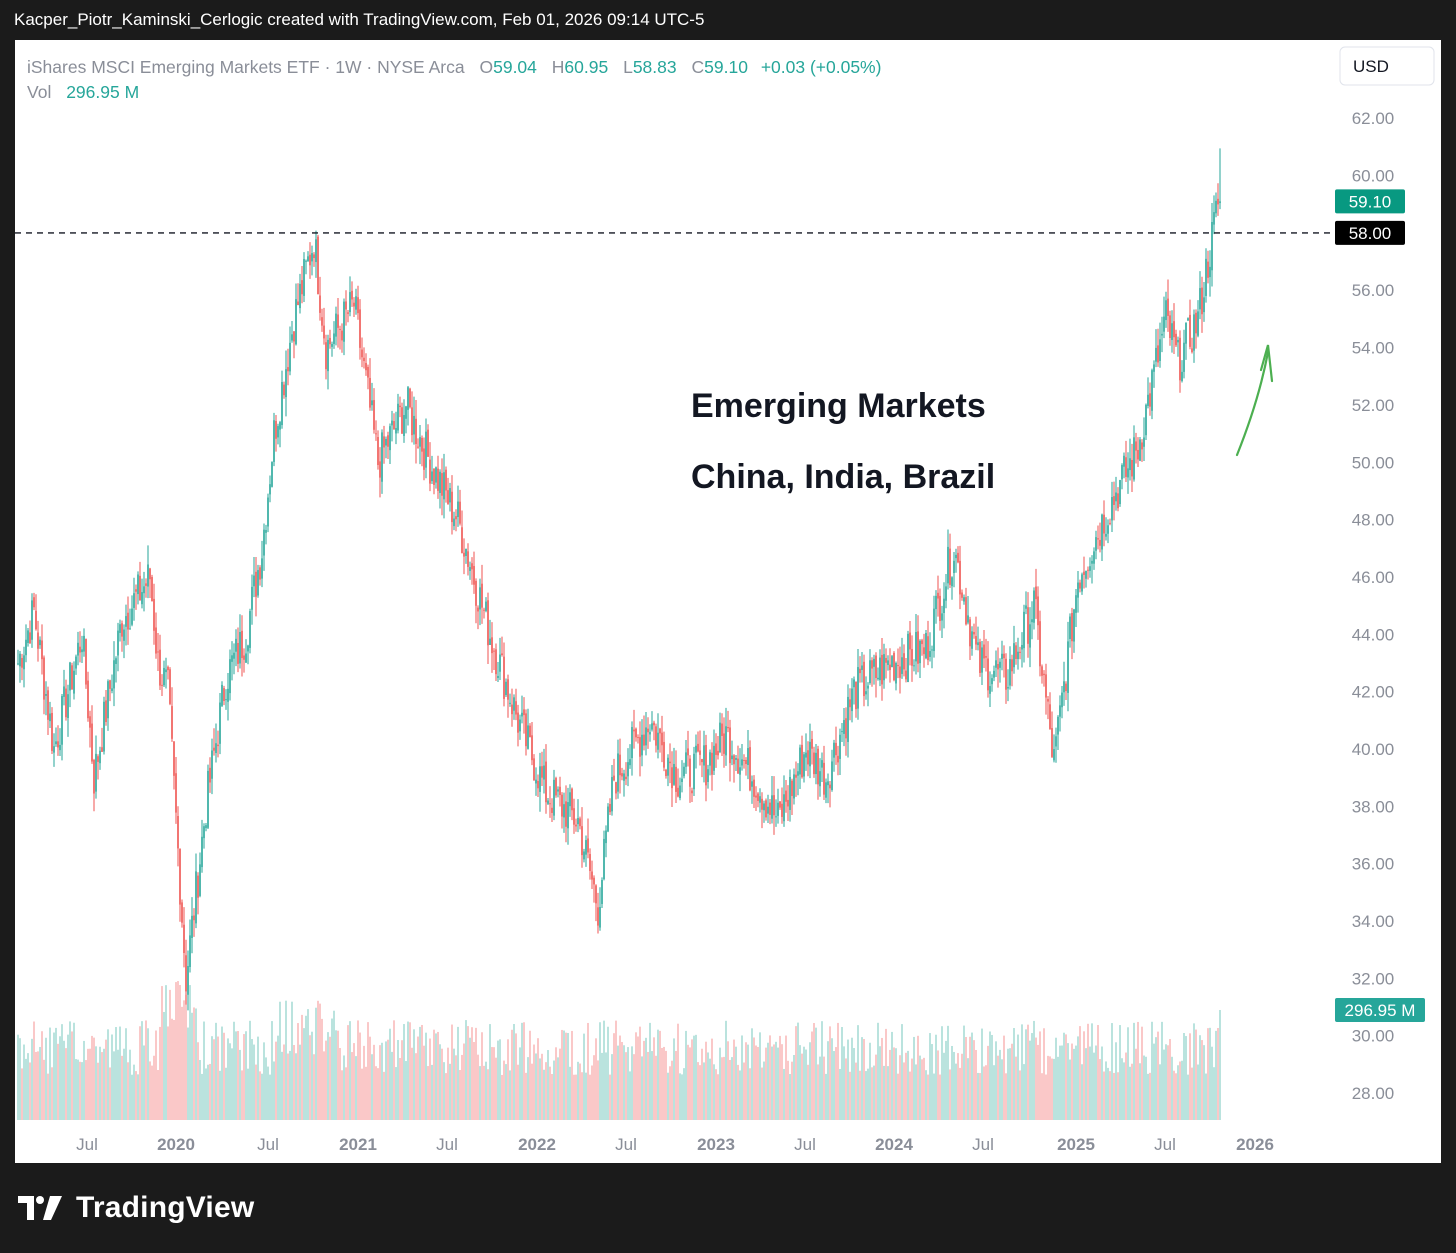 This screenshot has height=1253, width=1456. I want to click on y-tick-label: 28.00, so click(1373, 1093).